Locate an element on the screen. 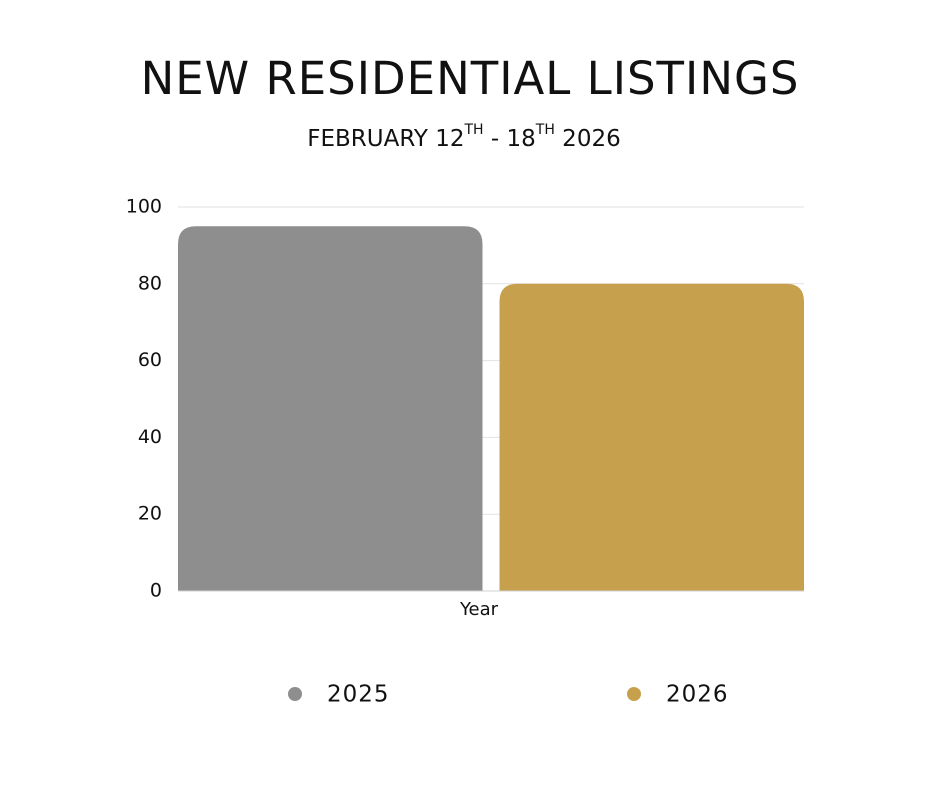 The image size is (940, 788). legend-label: 2026 is located at coordinates (697, 695).